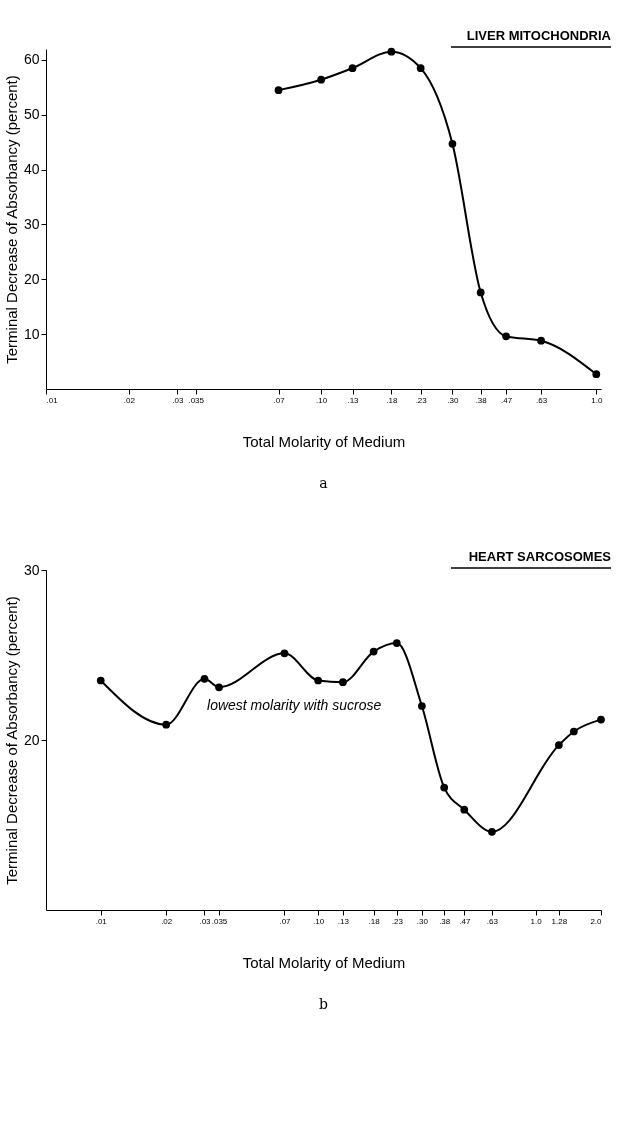 This screenshot has width=644, height=1142. I want to click on y-tick-label: 60, so click(31, 59).